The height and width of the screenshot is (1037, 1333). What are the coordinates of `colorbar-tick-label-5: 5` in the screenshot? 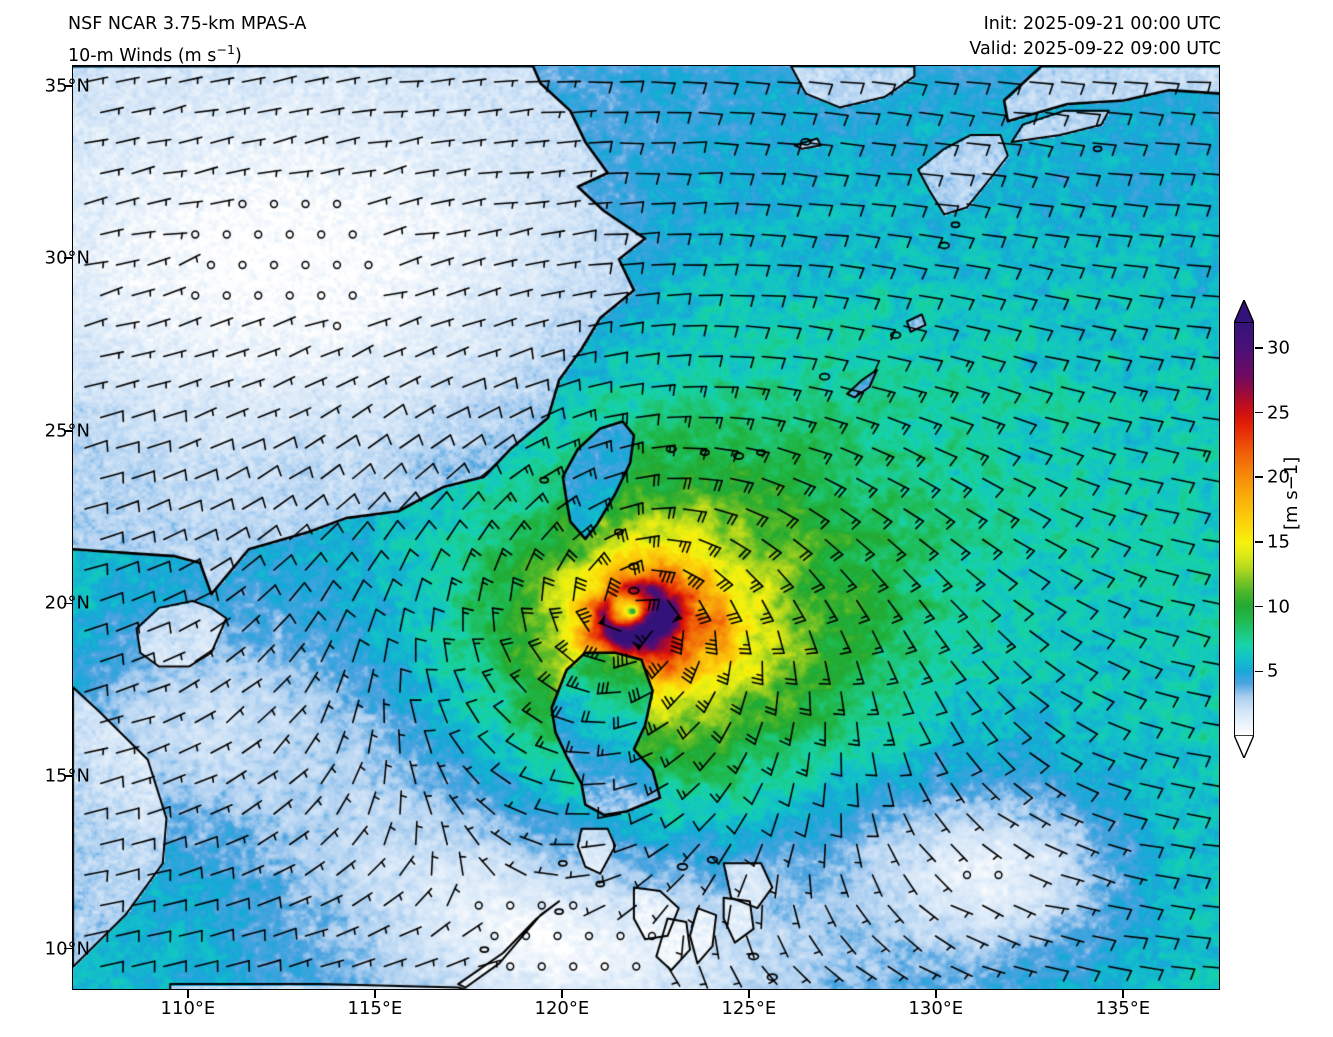 It's located at (1273, 671).